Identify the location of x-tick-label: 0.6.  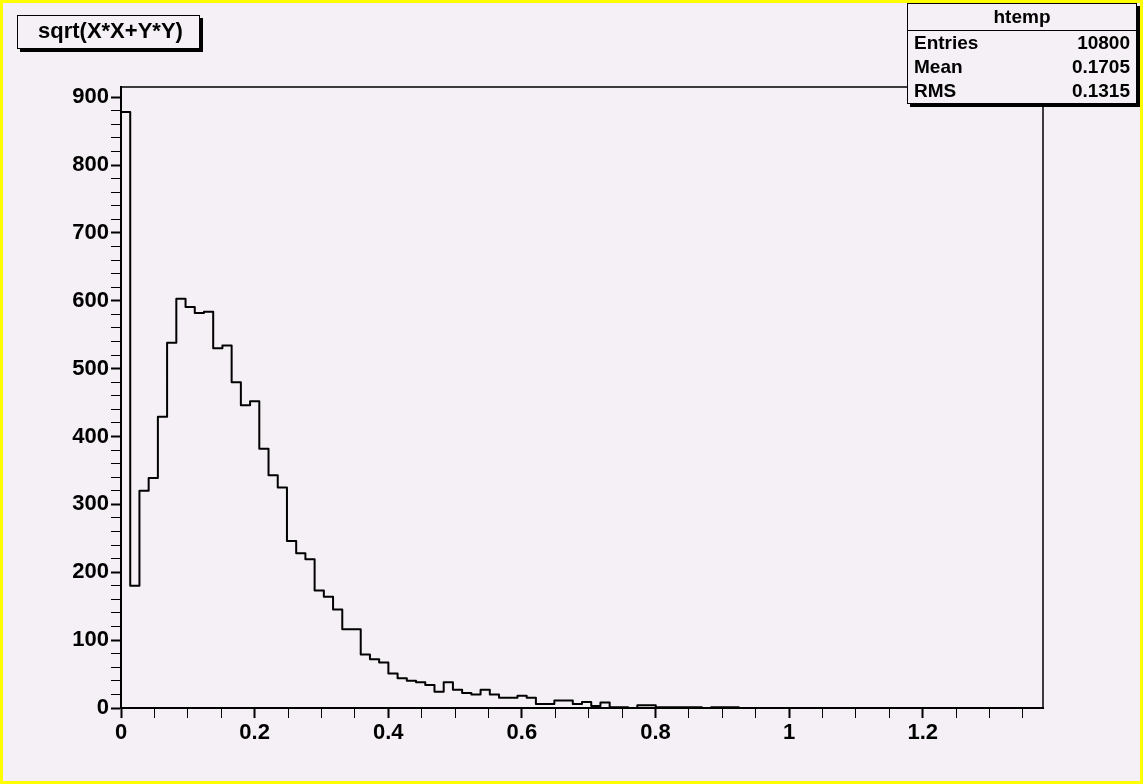
(522, 732).